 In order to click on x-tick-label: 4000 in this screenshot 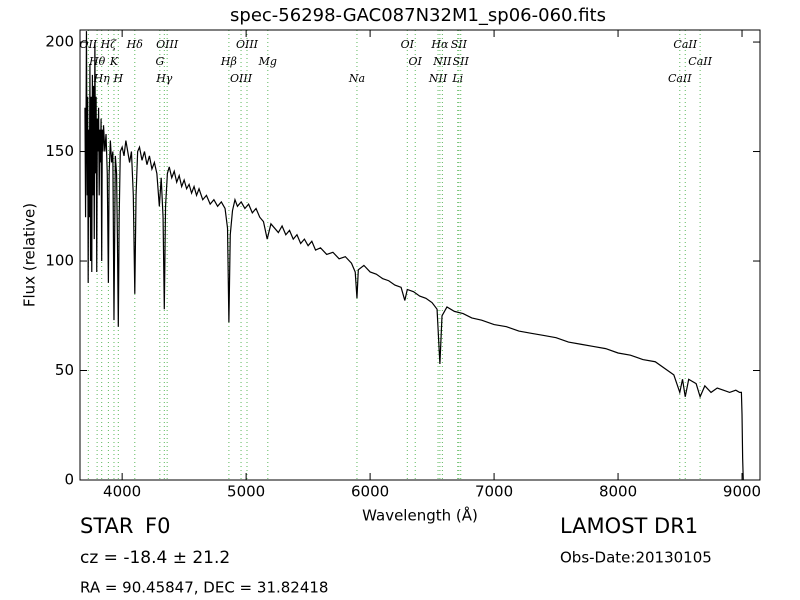, I will do `click(122, 492)`.